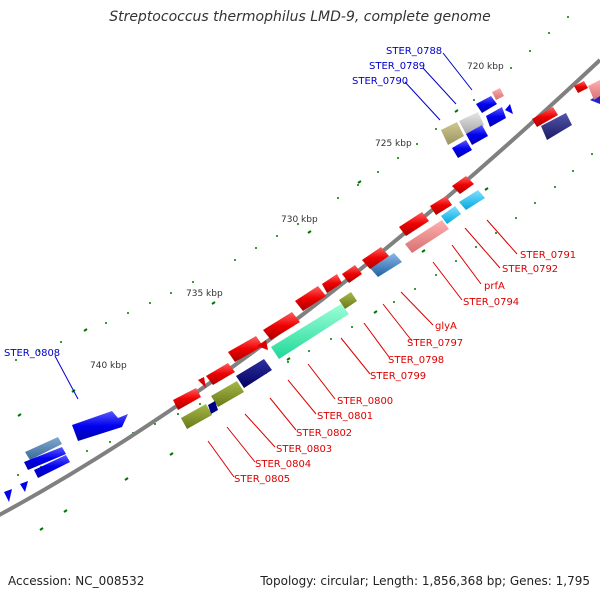 The image size is (600, 600). Describe the element at coordinates (204, 294) in the screenshot. I see `scale-label-735: 735 kbp` at that location.